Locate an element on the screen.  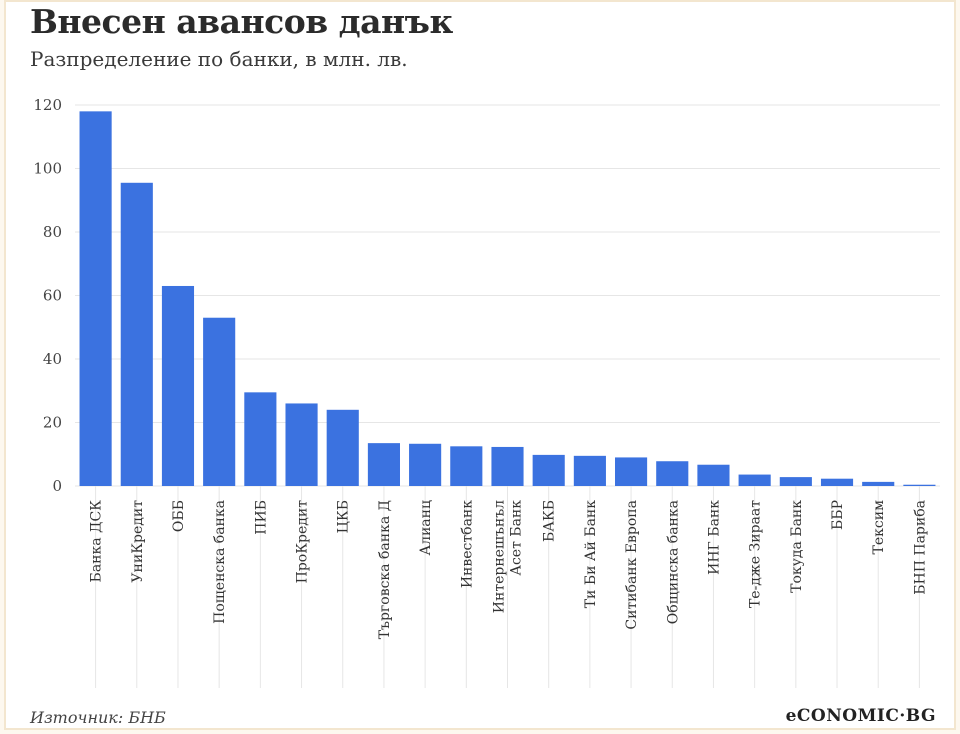
y-tick-label-5: 100 is located at coordinates (47, 169).